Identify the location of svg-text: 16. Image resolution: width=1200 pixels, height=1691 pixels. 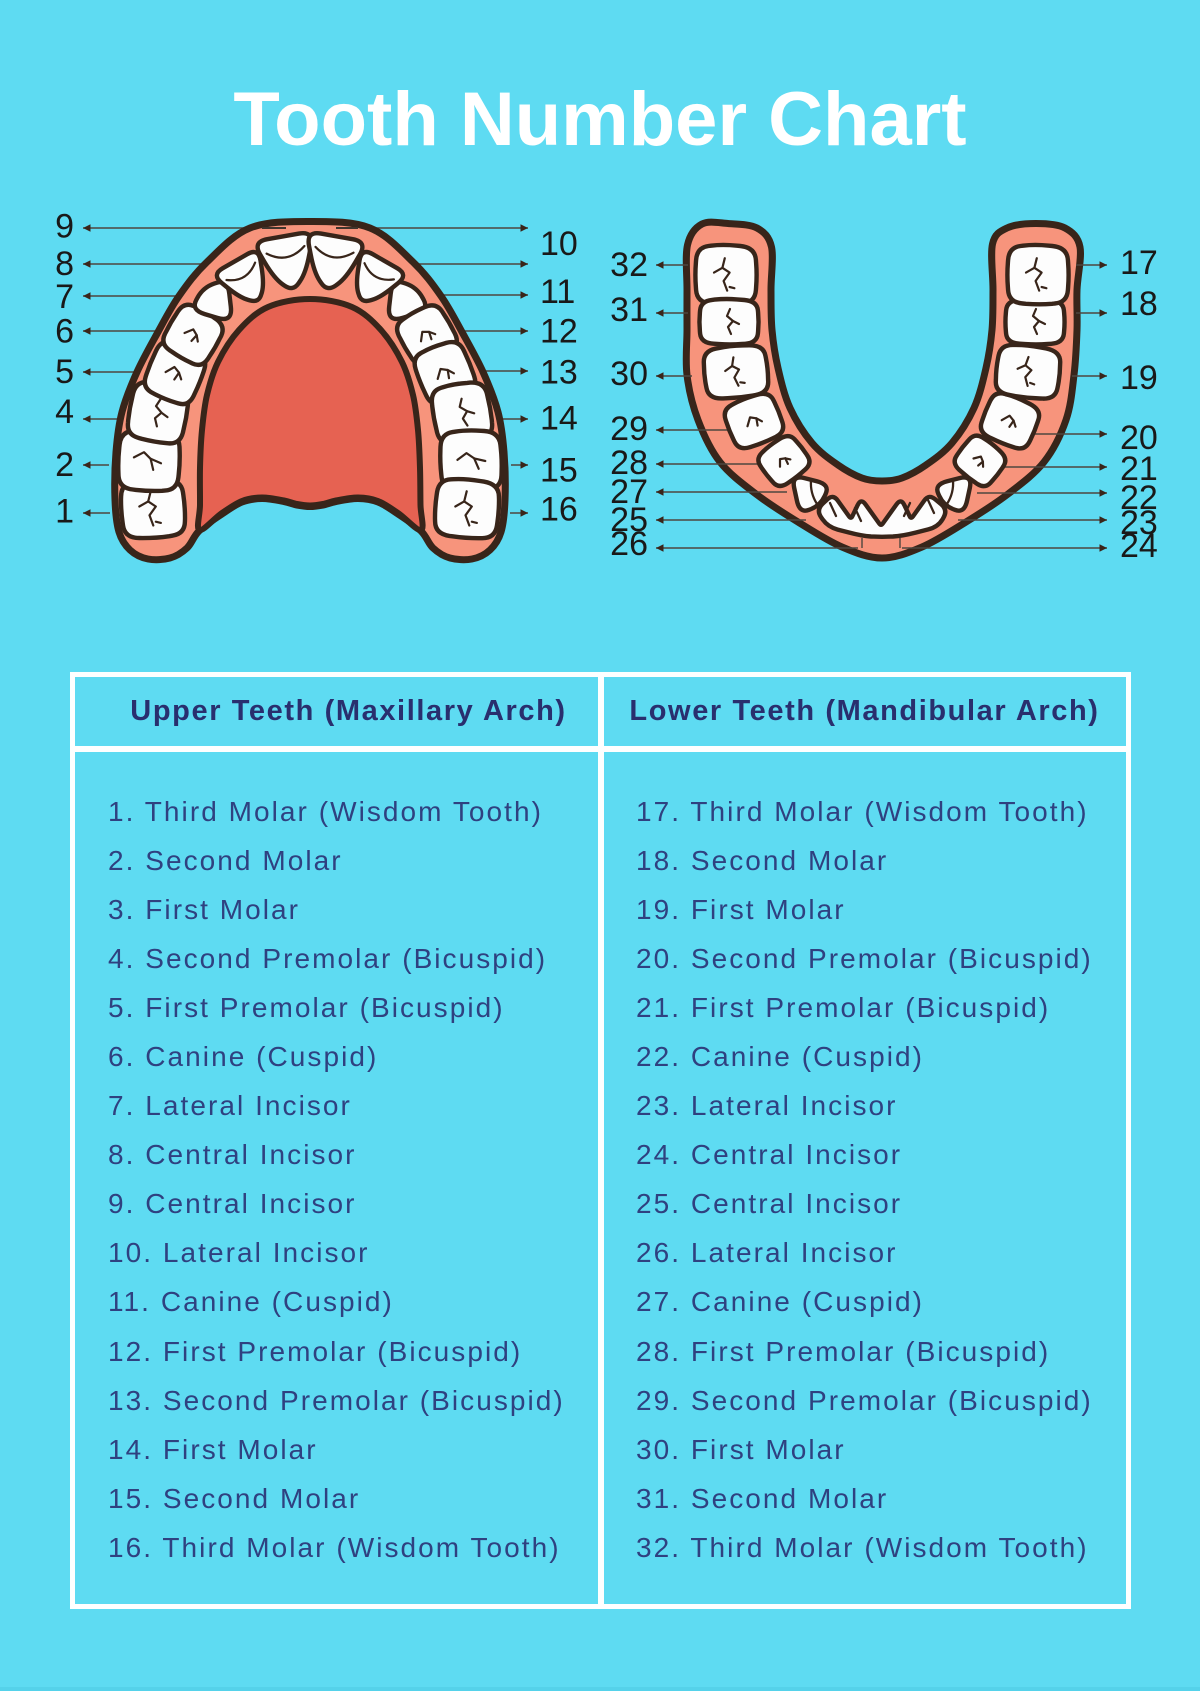
(559, 510).